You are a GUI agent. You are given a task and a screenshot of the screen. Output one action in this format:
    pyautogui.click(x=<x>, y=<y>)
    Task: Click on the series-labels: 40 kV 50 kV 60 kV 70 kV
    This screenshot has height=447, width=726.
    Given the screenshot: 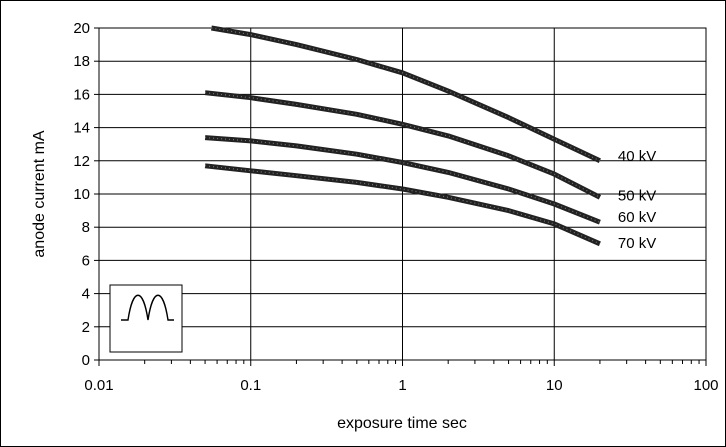 What is the action you would take?
    pyautogui.click(x=637, y=200)
    